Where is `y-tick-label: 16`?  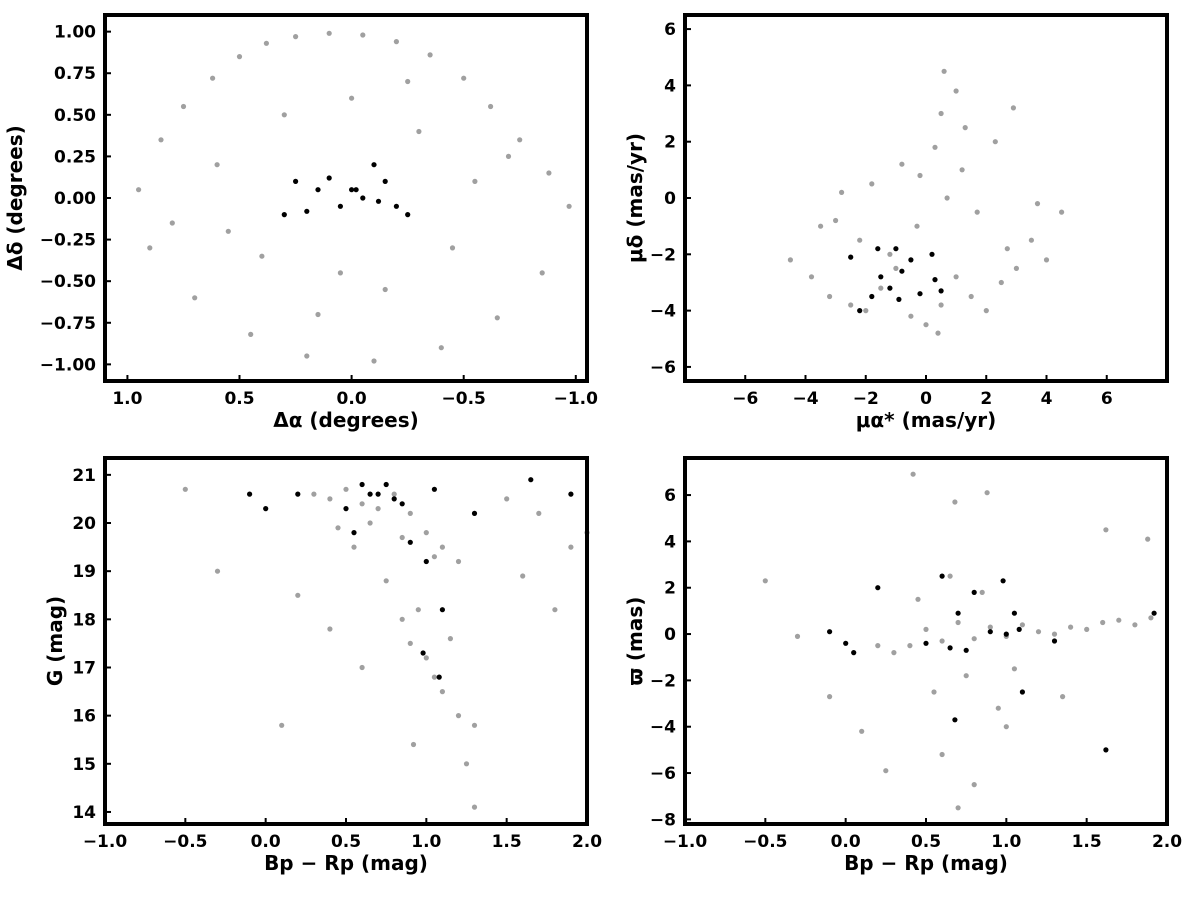 y-tick-label: 16 is located at coordinates (84, 717).